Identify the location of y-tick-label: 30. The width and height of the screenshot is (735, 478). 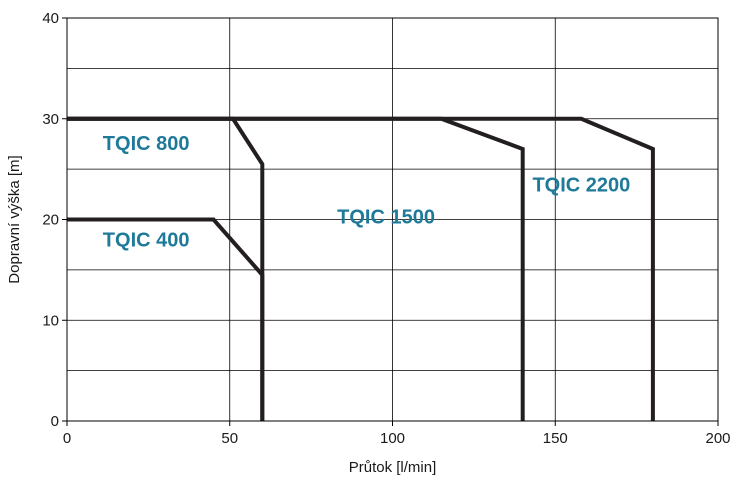
(50, 119).